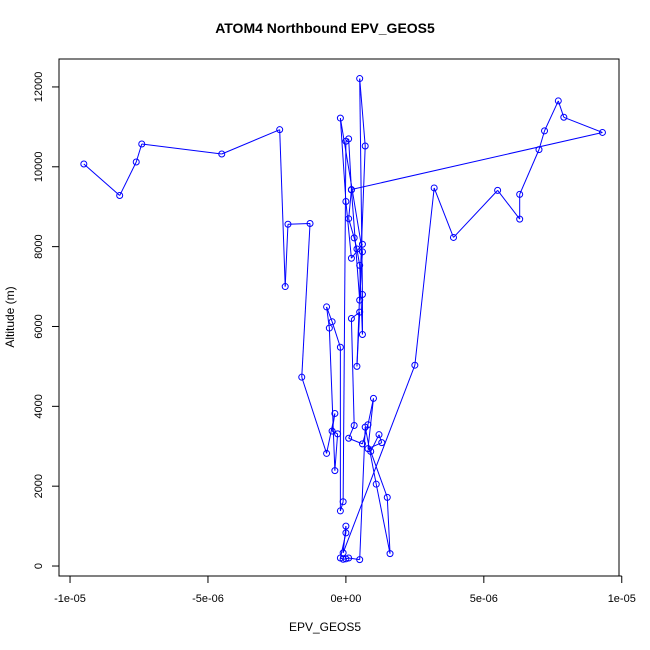  Describe the element at coordinates (622, 599) in the screenshot. I see `x-tick-label: 1e-05` at that location.